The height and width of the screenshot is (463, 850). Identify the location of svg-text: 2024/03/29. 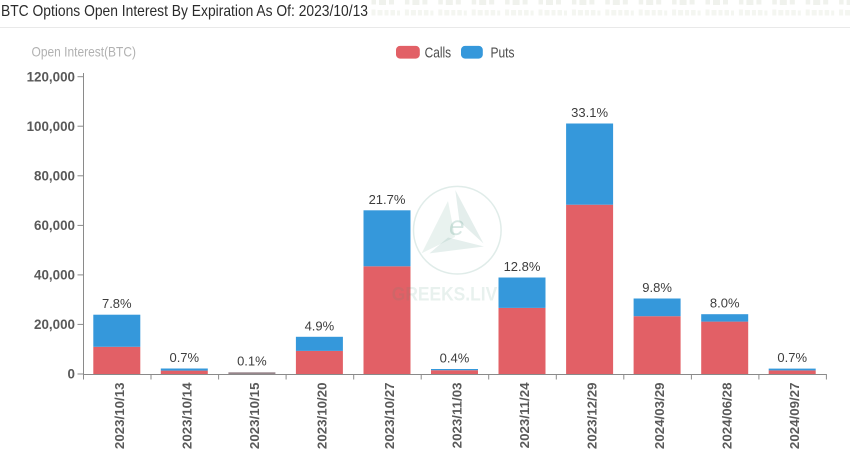
(659, 416).